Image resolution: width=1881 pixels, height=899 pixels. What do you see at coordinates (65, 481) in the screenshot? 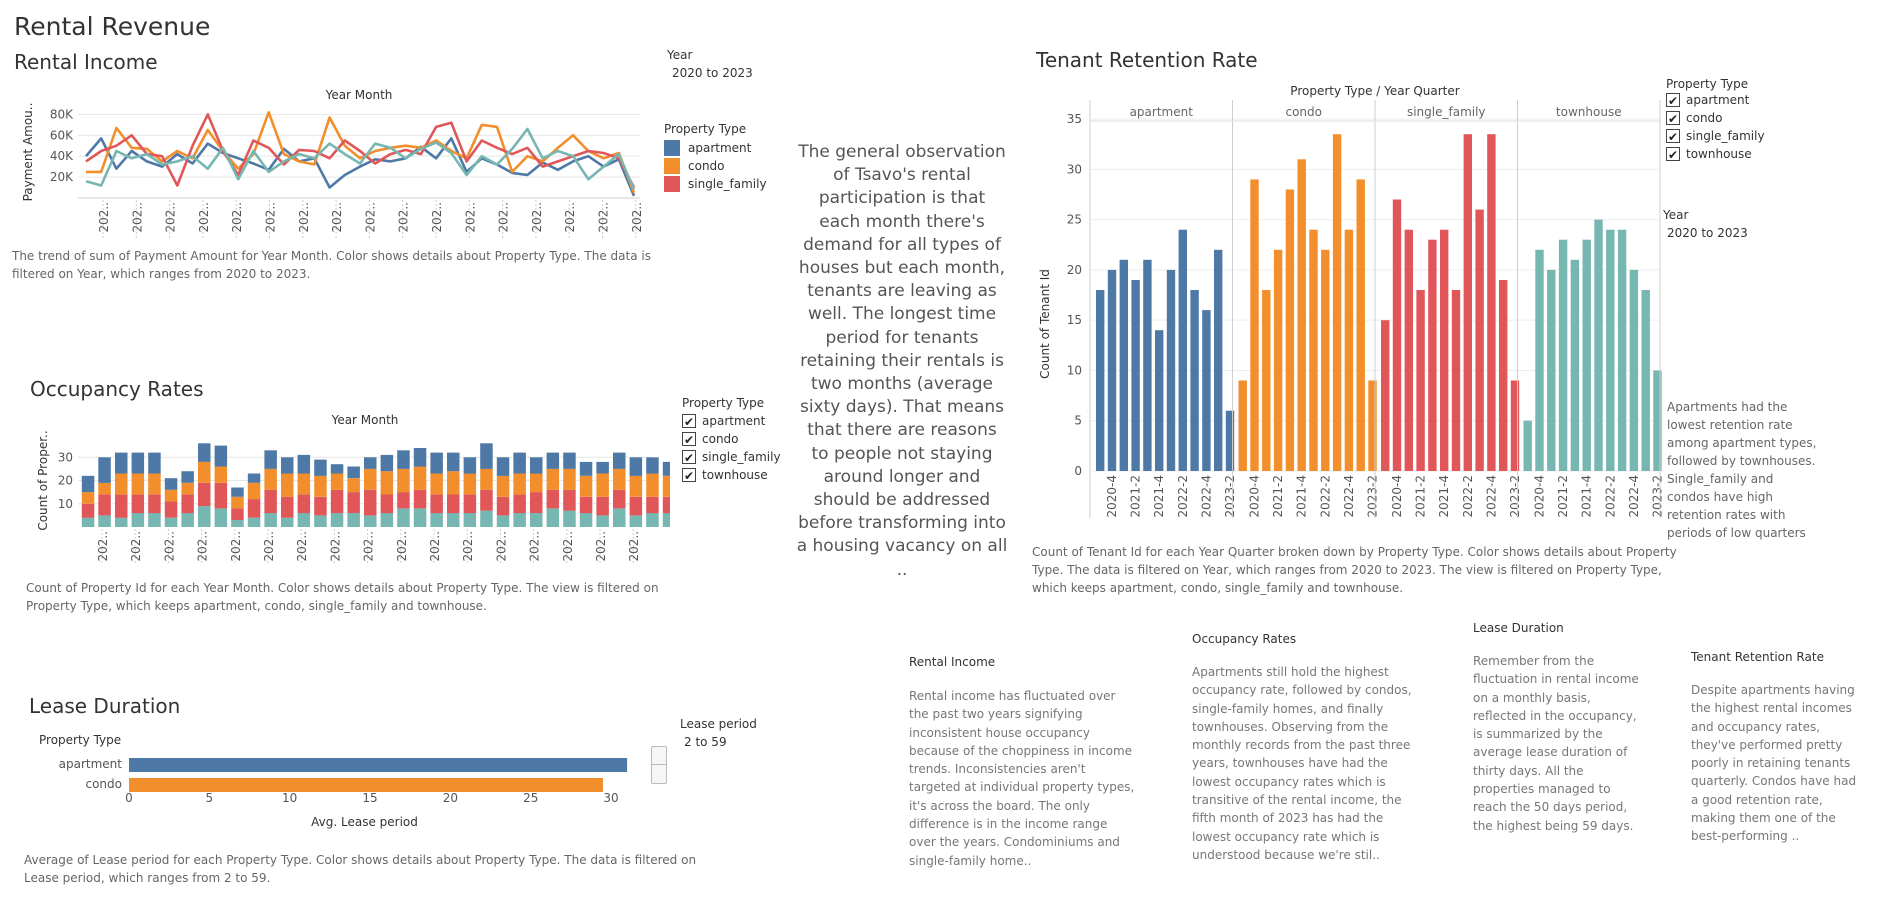
I see `y-tick-label: 20` at bounding box center [65, 481].